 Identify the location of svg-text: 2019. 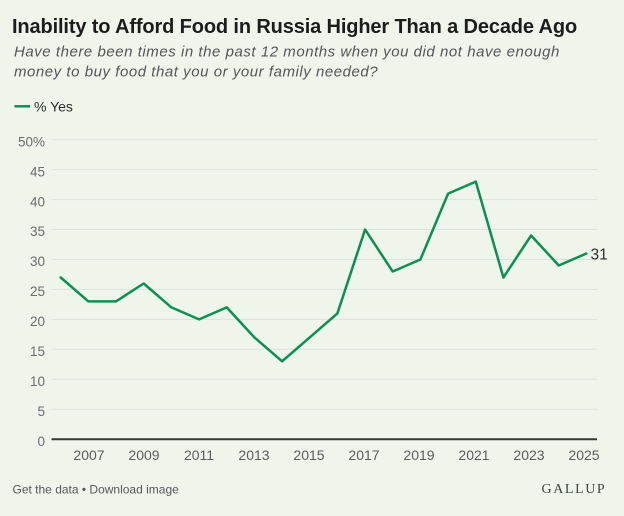
(418, 455).